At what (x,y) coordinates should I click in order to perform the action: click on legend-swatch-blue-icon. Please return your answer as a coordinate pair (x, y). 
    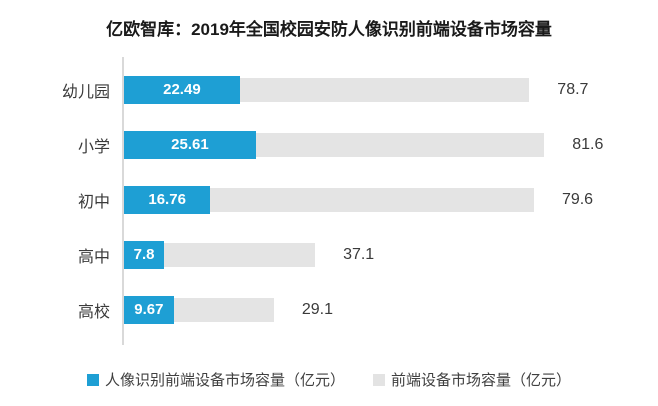
    Looking at the image, I should click on (92, 379).